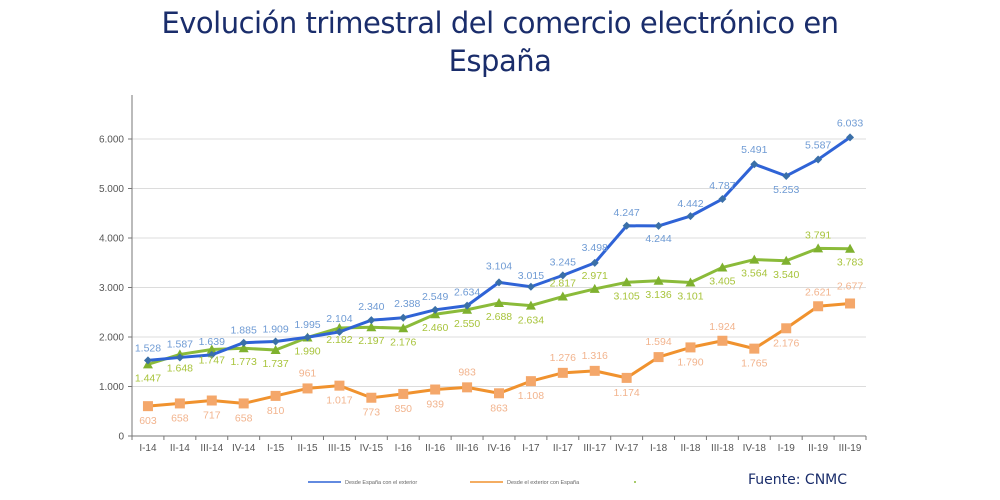 The width and height of the screenshot is (1000, 500). I want to click on data-label: 1.587, so click(180, 344).